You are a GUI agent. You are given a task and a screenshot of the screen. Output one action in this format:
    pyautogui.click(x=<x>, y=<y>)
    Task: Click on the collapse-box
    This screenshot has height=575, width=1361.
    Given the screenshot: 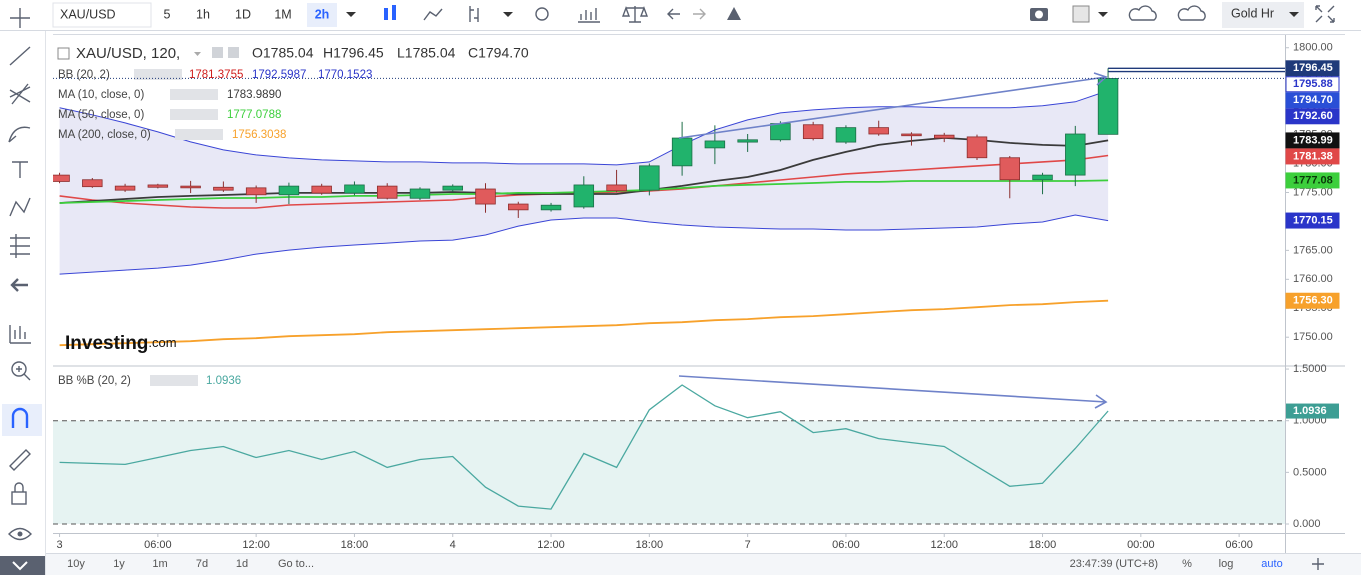 What is the action you would take?
    pyautogui.click(x=63, y=53)
    